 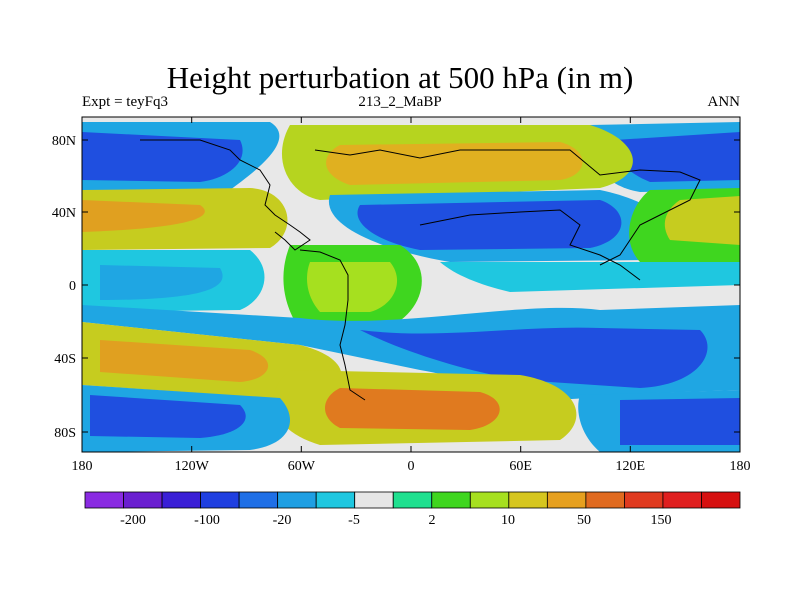 I want to click on north-negative-core, so click(x=162, y=157).